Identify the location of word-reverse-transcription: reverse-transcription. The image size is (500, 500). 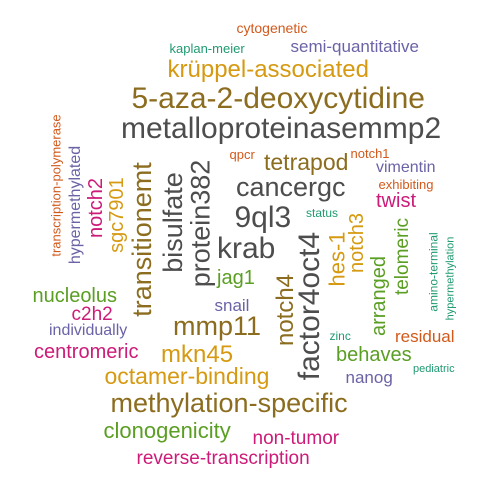
(223, 458).